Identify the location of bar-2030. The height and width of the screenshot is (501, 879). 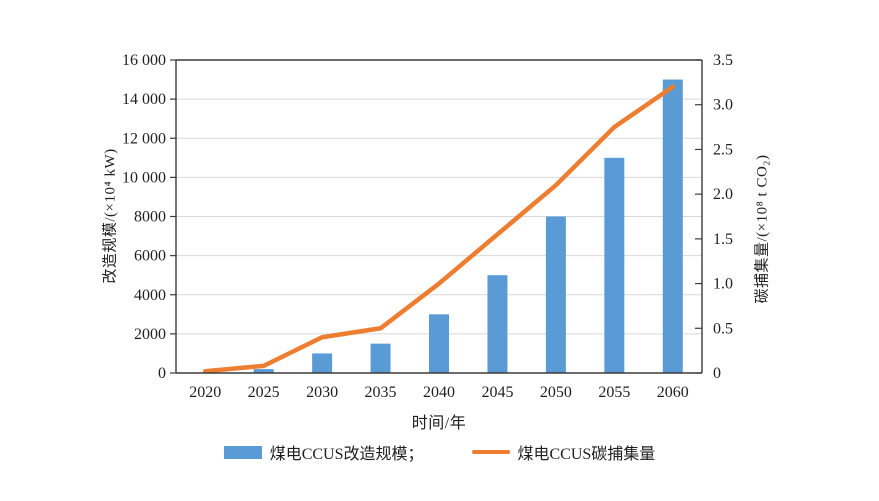
(322, 363).